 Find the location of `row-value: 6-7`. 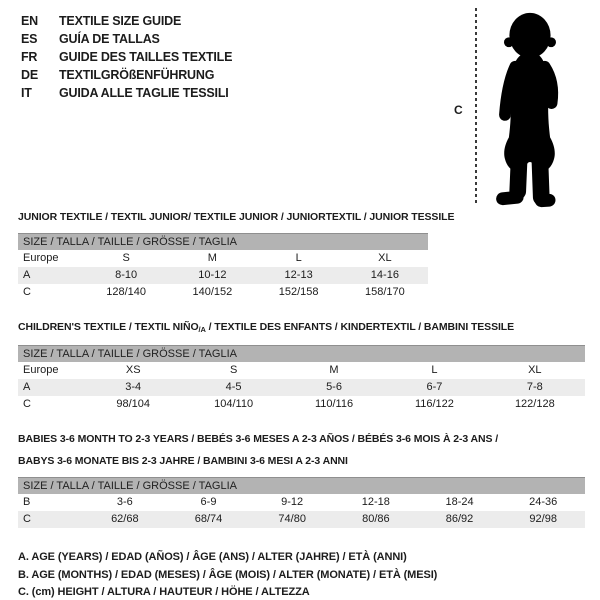

row-value: 6-7 is located at coordinates (434, 387).